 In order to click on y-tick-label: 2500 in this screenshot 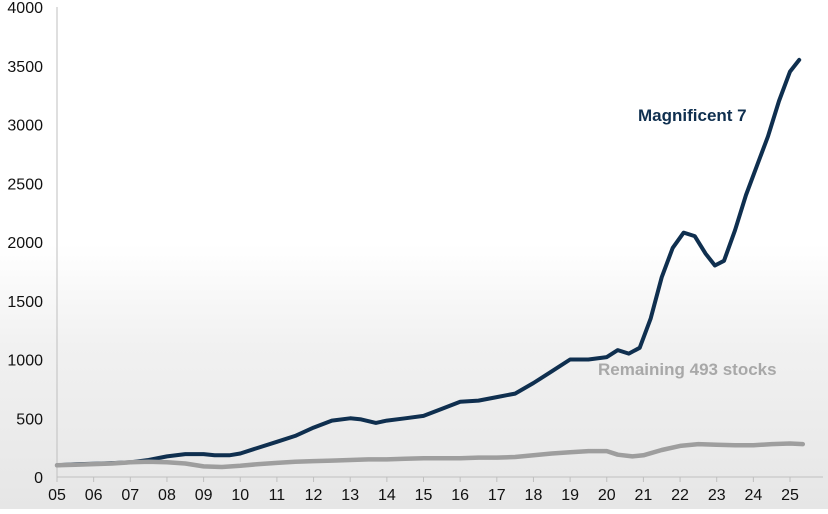, I will do `click(25, 184)`.